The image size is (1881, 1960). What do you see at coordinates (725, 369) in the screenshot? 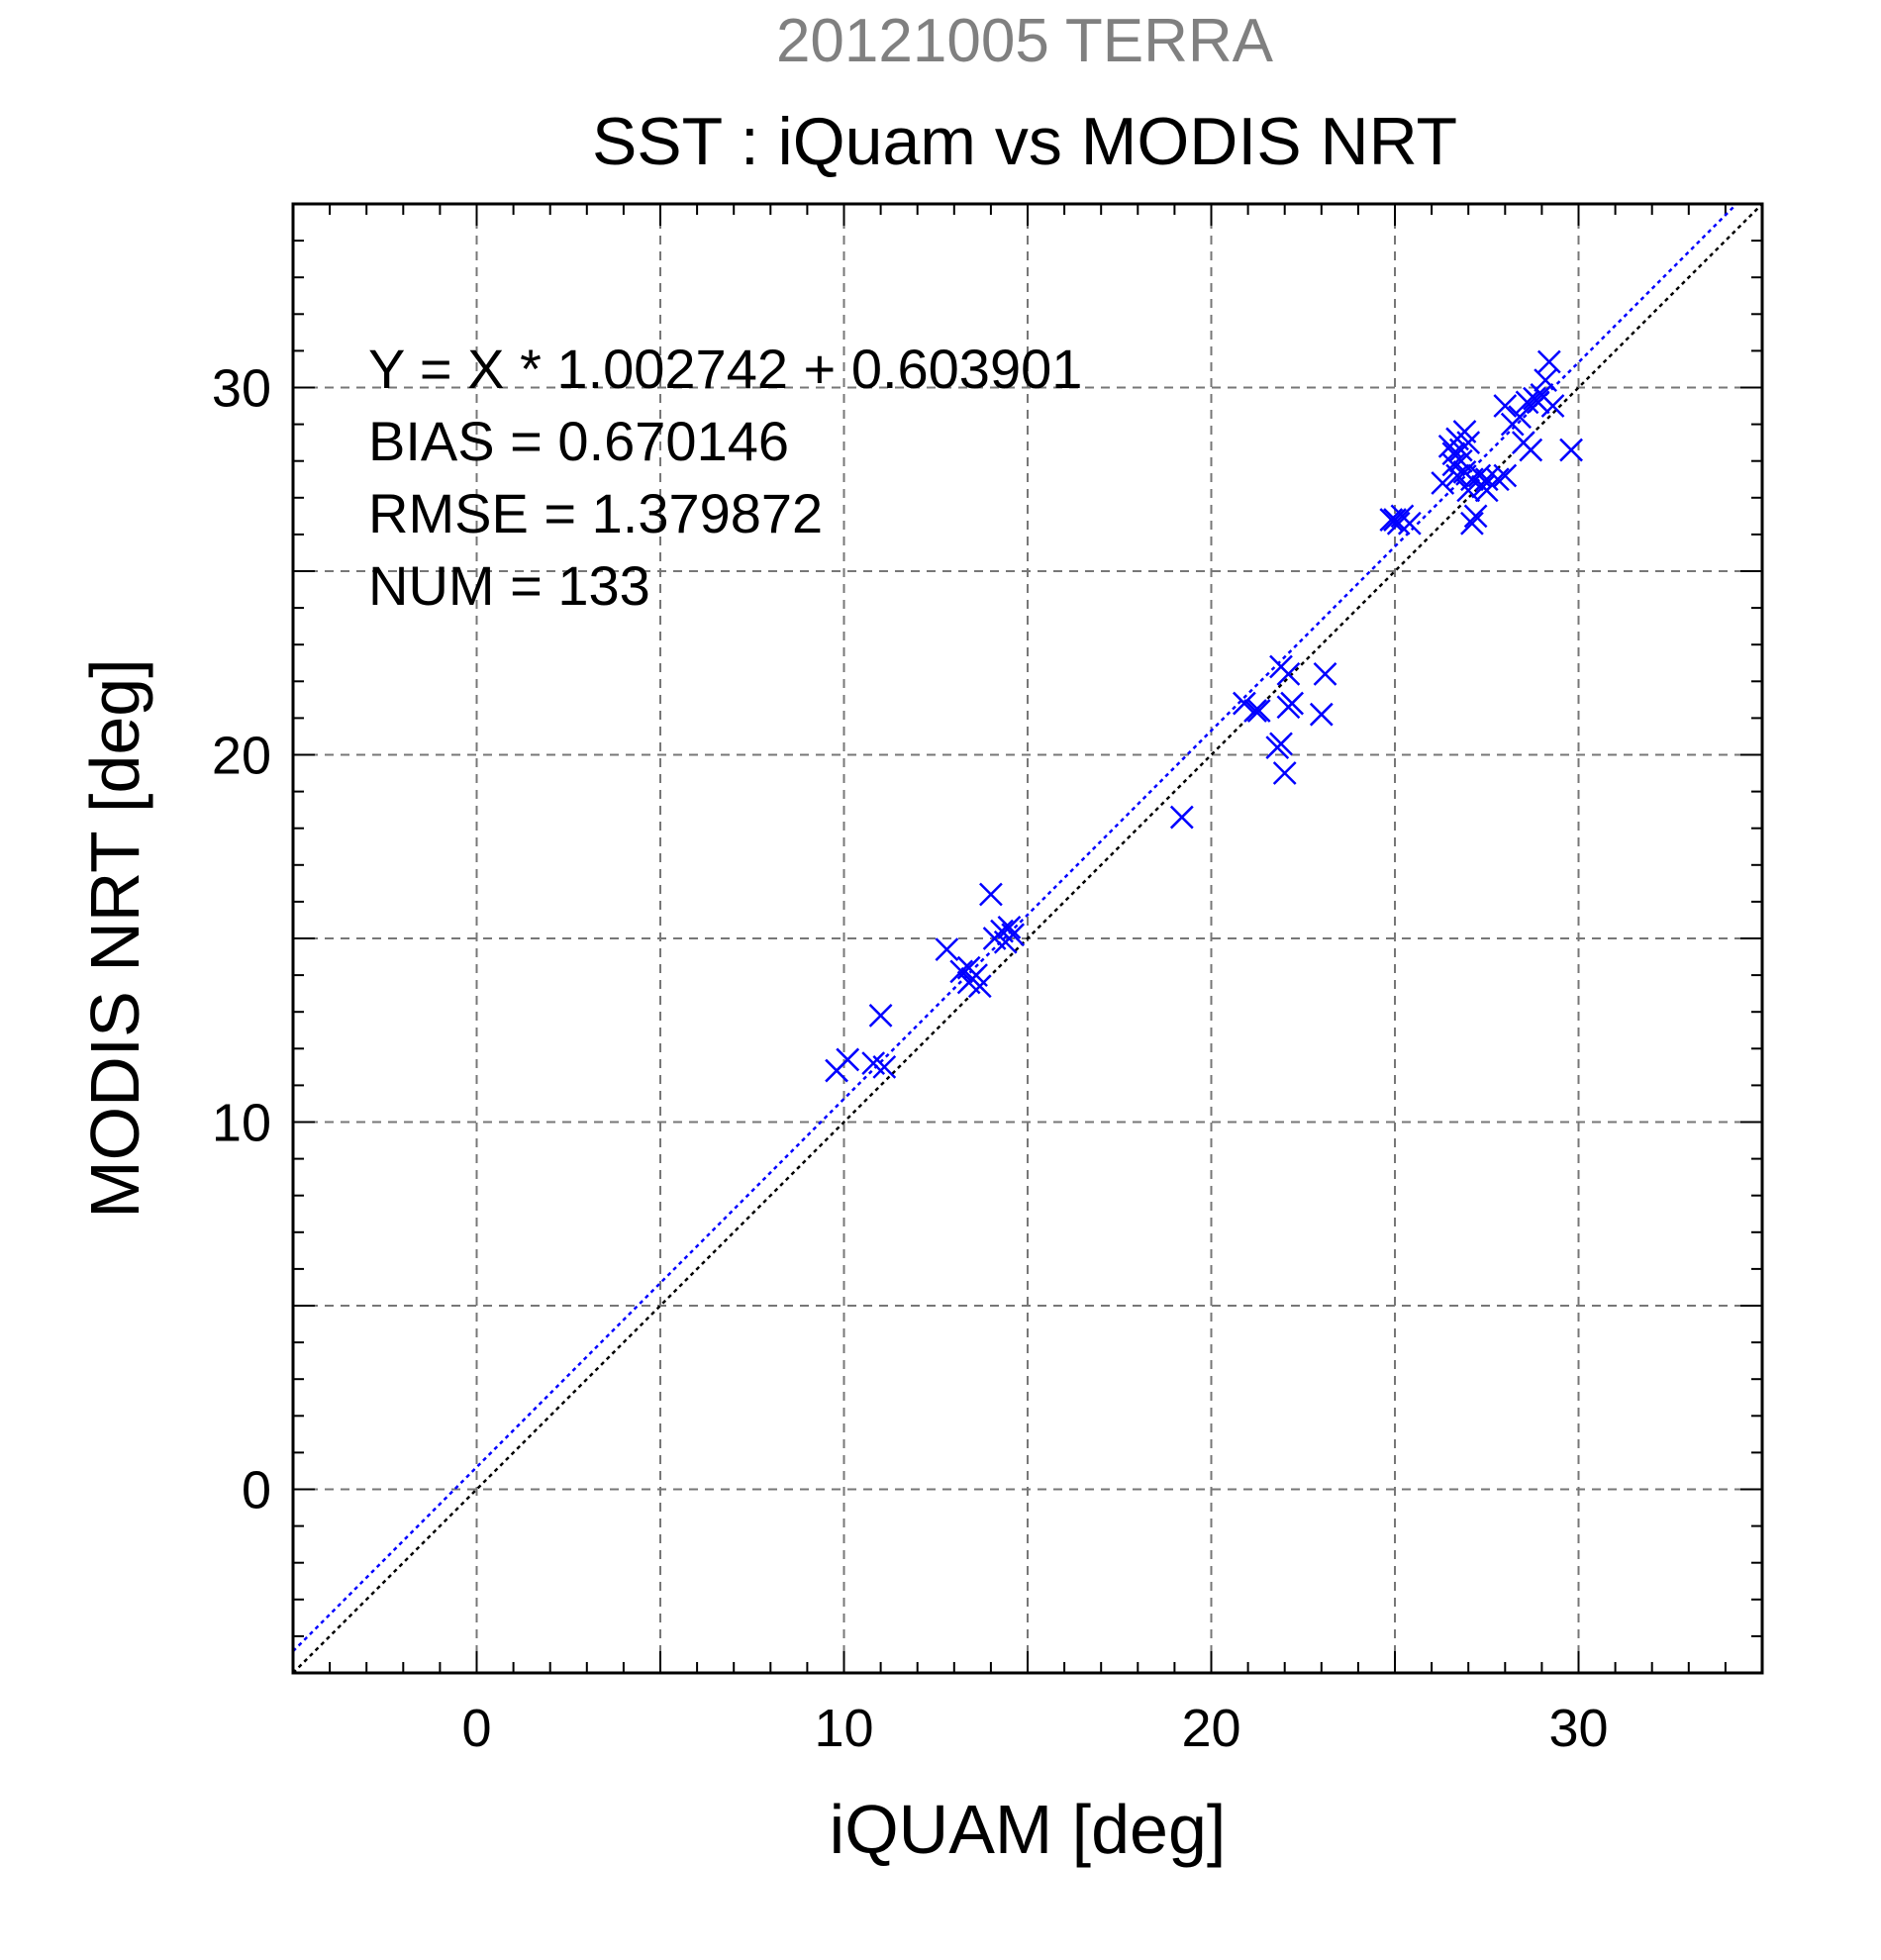
I see `annotation-fit-equation: Y = X * 1.002742 + 0.603901` at bounding box center [725, 369].